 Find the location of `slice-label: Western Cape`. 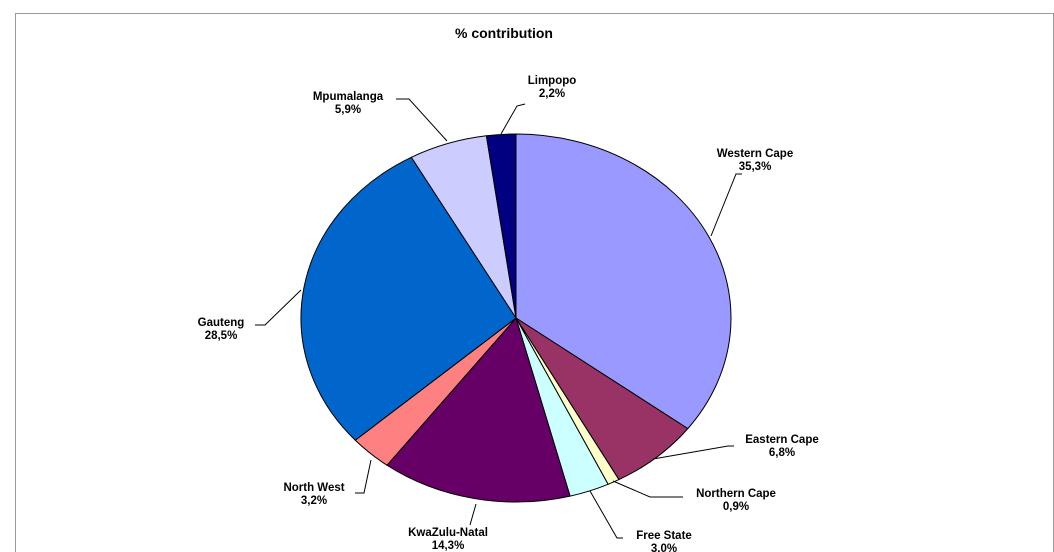

slice-label: Western Cape is located at coordinates (755, 154).